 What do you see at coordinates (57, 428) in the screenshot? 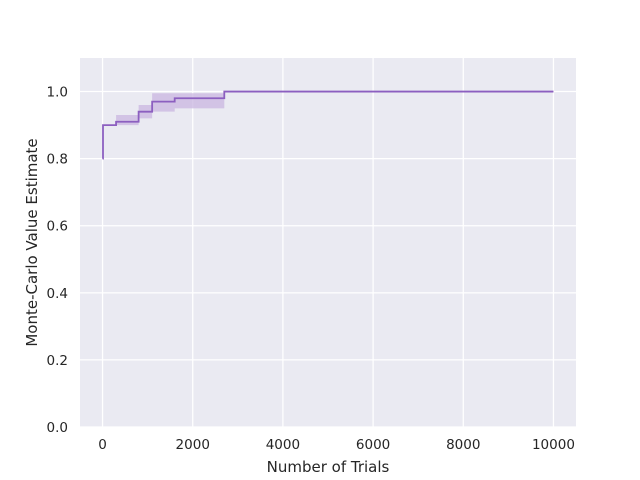
I see `y-tick-label: 0.0` at bounding box center [57, 428].